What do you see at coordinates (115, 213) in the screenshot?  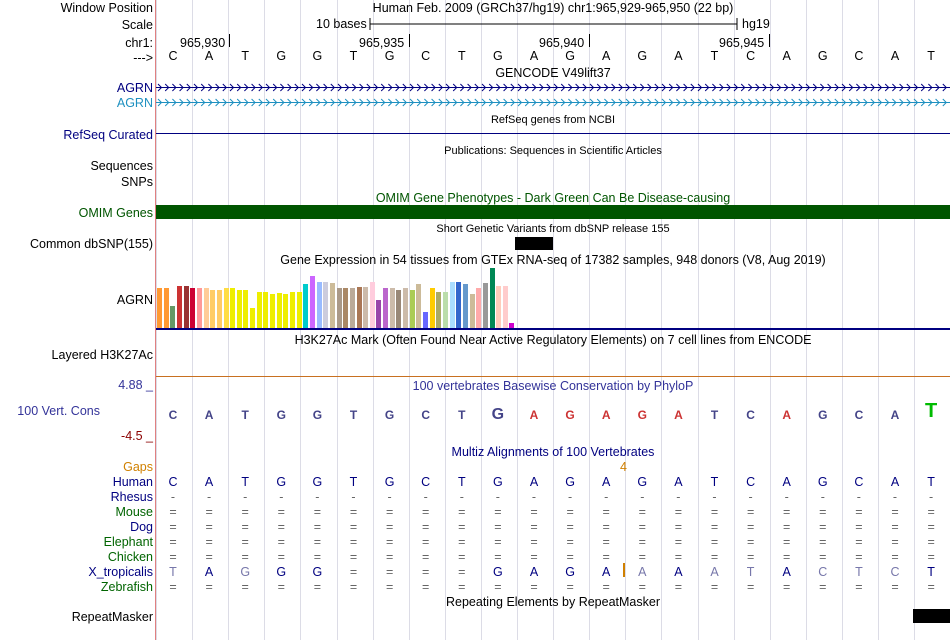 I see `omim-label: OMIM Genes` at bounding box center [115, 213].